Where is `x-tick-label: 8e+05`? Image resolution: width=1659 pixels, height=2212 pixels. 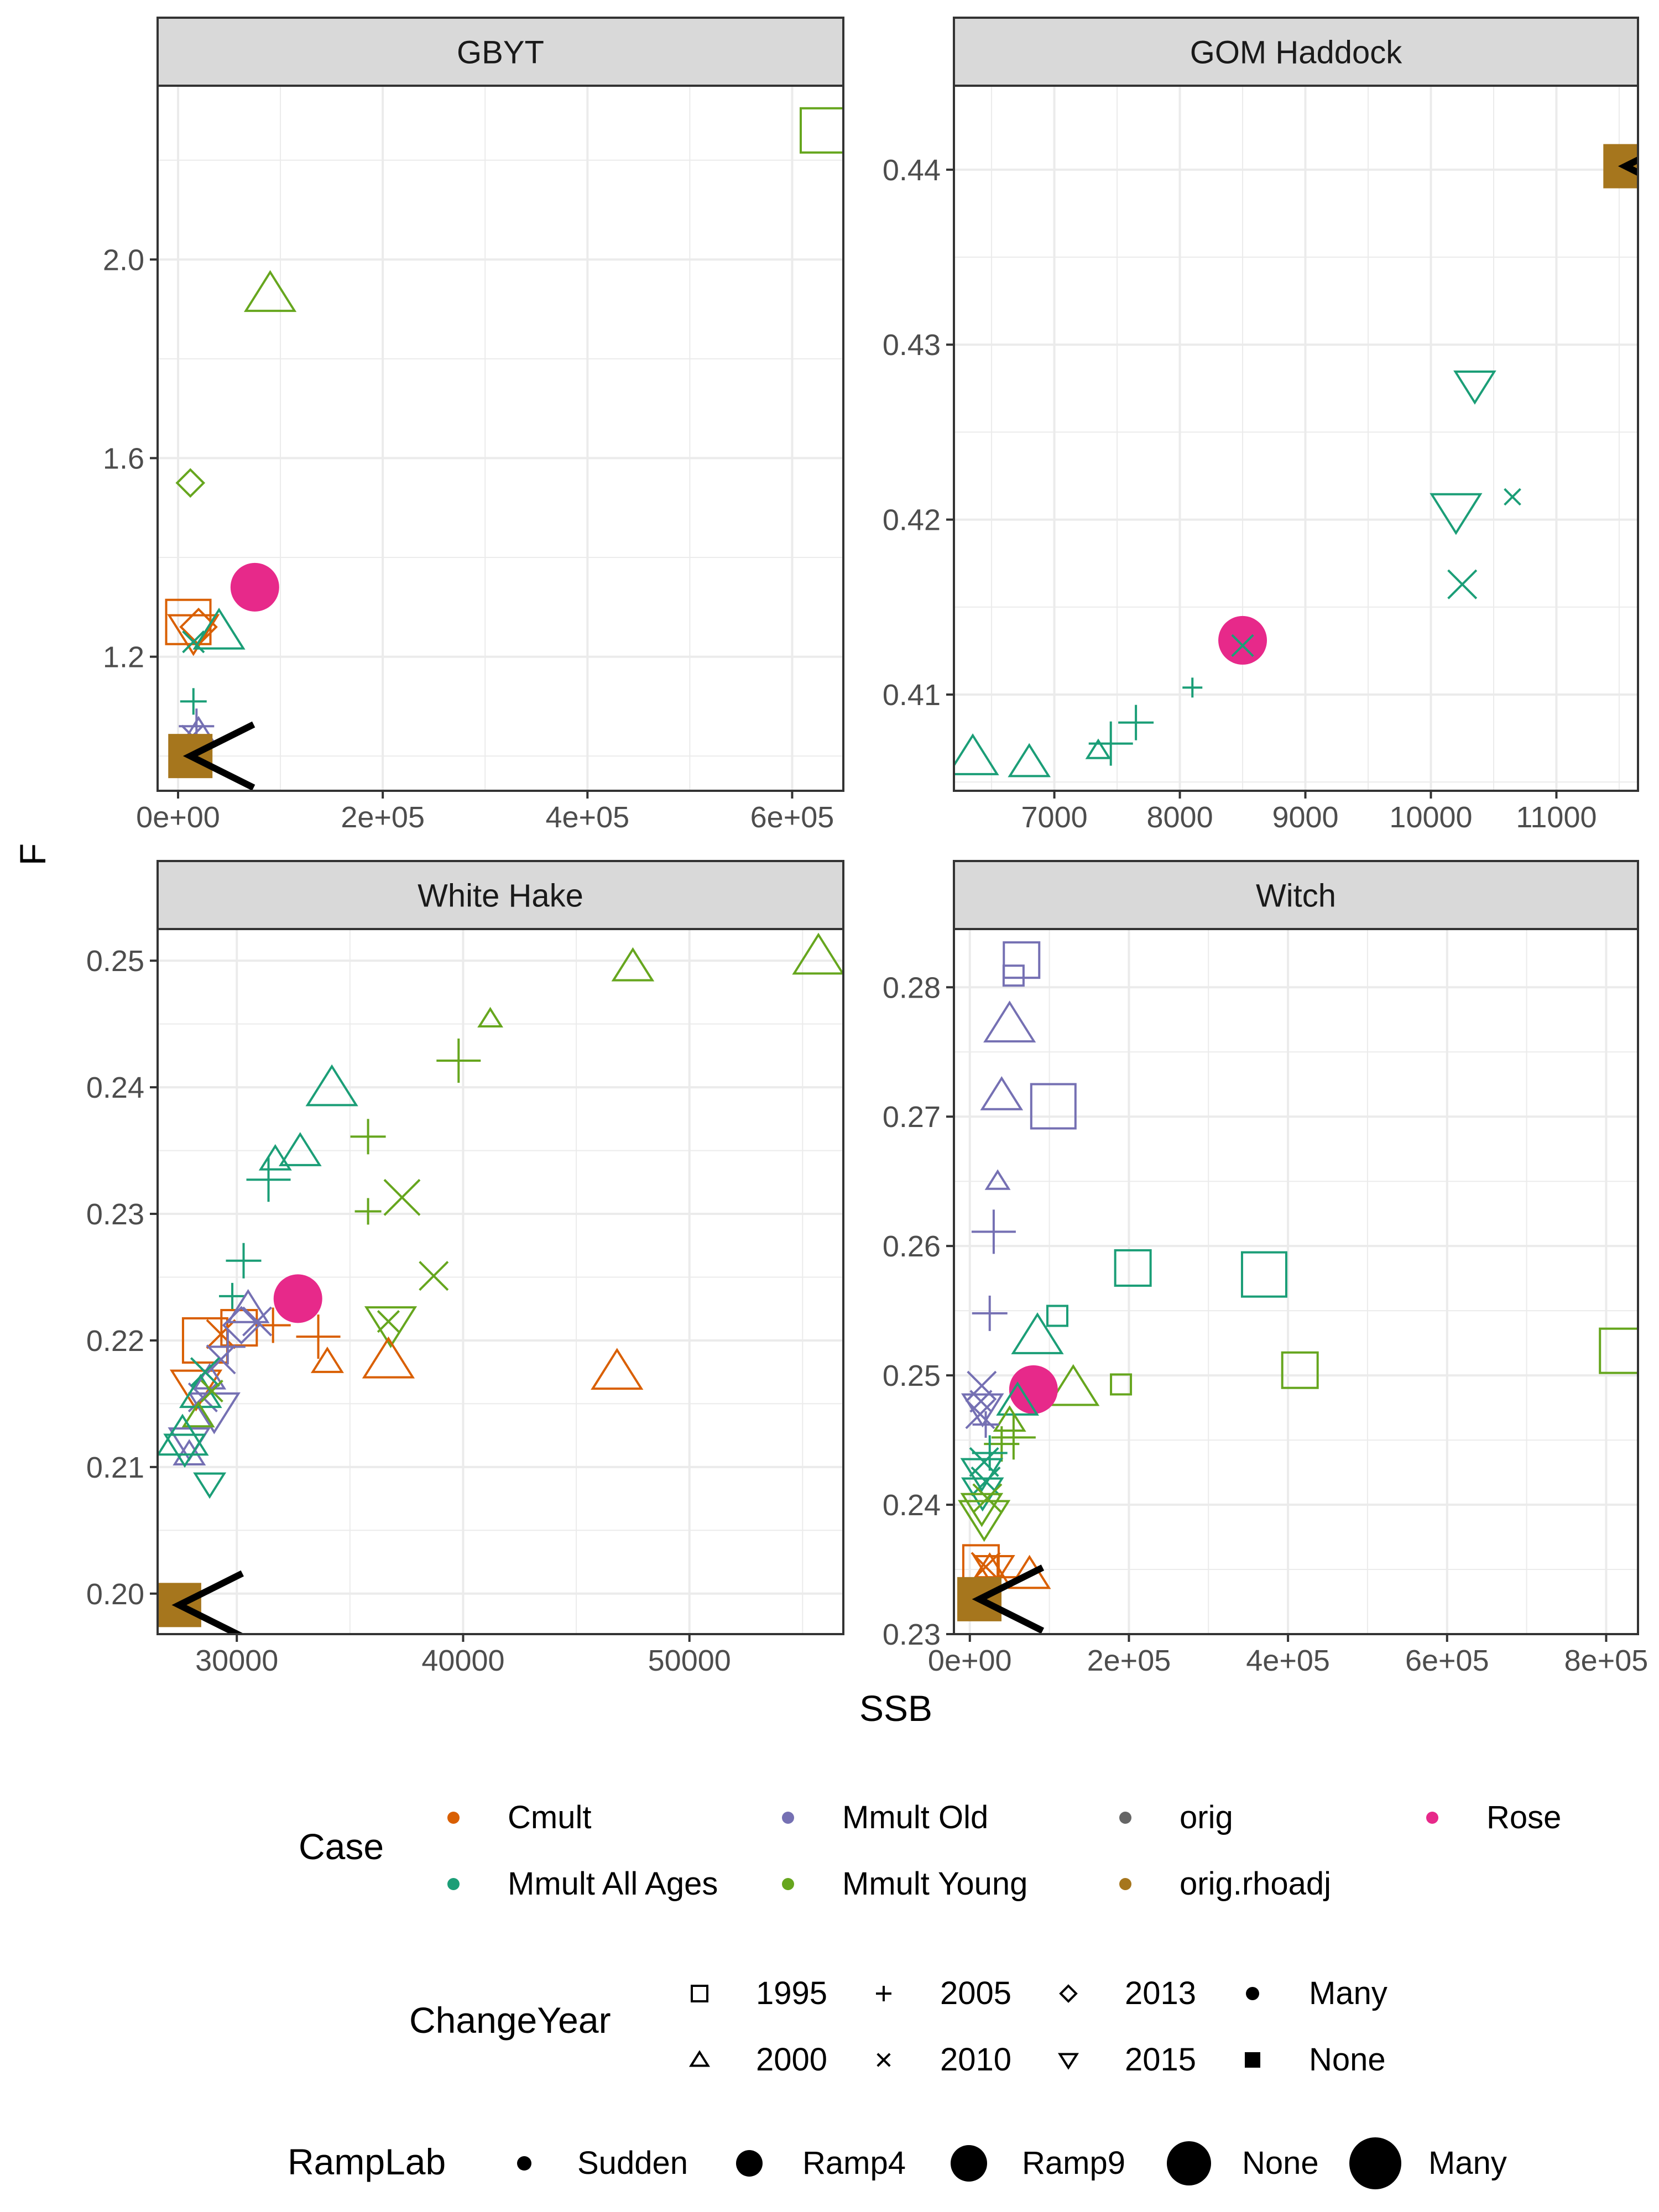
x-tick-label: 8e+05 is located at coordinates (1606, 1661).